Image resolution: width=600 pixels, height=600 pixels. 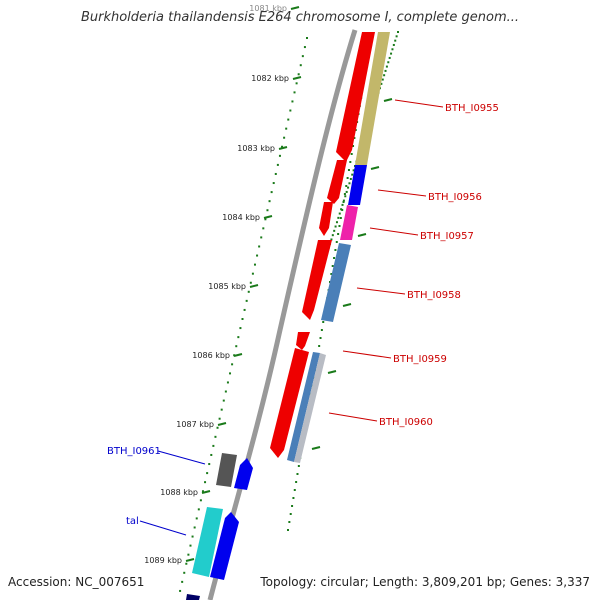 I want to click on gene-arrow-bth-i0957, so click(x=326, y=219).